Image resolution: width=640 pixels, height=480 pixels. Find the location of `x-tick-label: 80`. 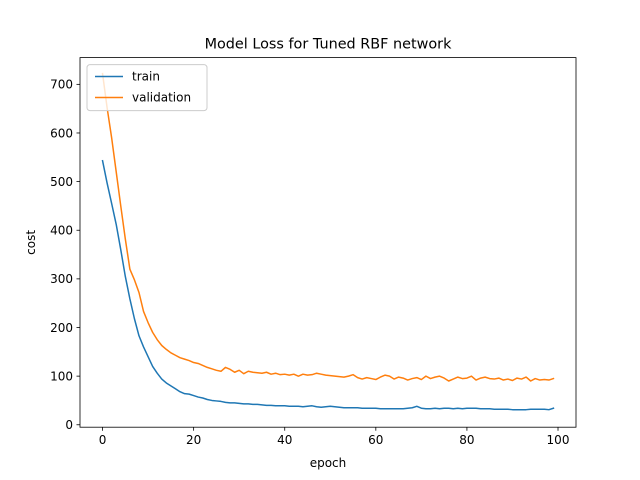

x-tick-label: 80 is located at coordinates (466, 440).